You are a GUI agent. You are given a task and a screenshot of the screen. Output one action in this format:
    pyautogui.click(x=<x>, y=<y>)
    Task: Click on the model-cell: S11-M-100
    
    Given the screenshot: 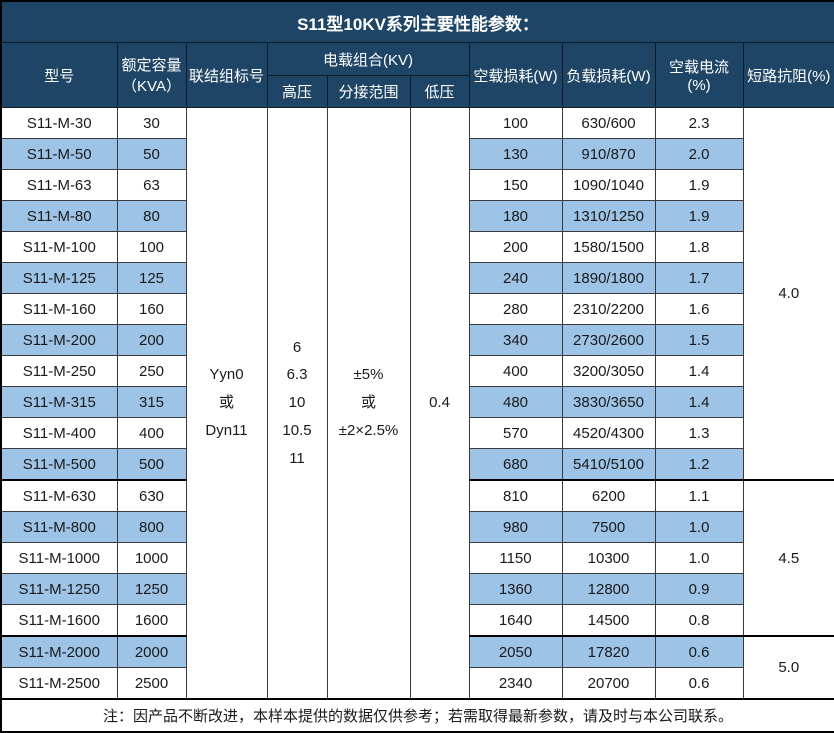 What is the action you would take?
    pyautogui.click(x=59, y=247)
    